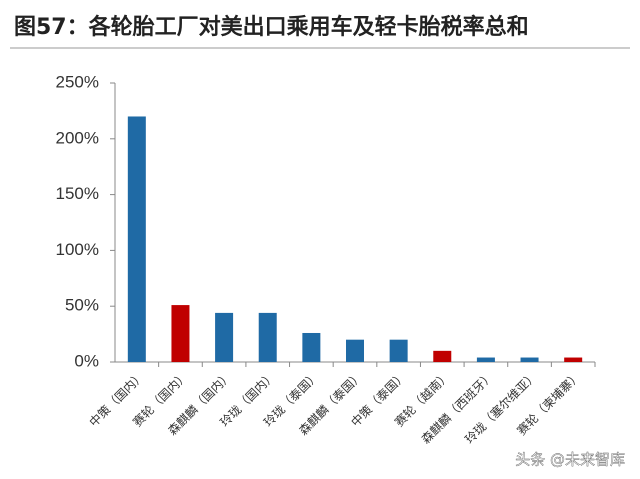  What do you see at coordinates (86, 360) in the screenshot?
I see `y-tick-label: 0%` at bounding box center [86, 360].